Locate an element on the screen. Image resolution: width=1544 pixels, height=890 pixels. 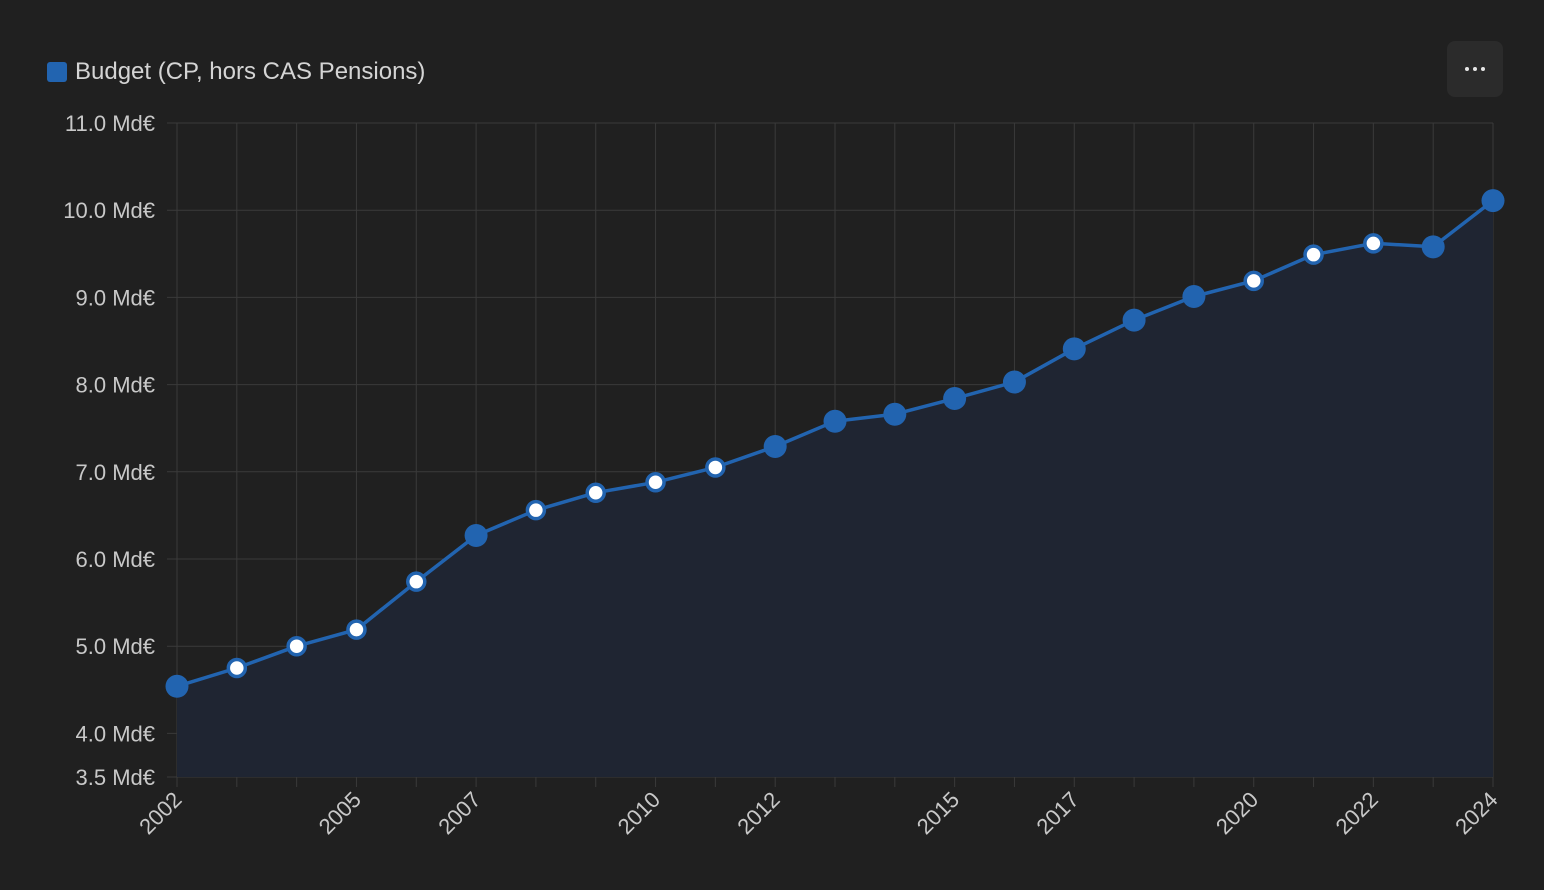
y-tick-label: 8.0 Md€ is located at coordinates (116, 385).